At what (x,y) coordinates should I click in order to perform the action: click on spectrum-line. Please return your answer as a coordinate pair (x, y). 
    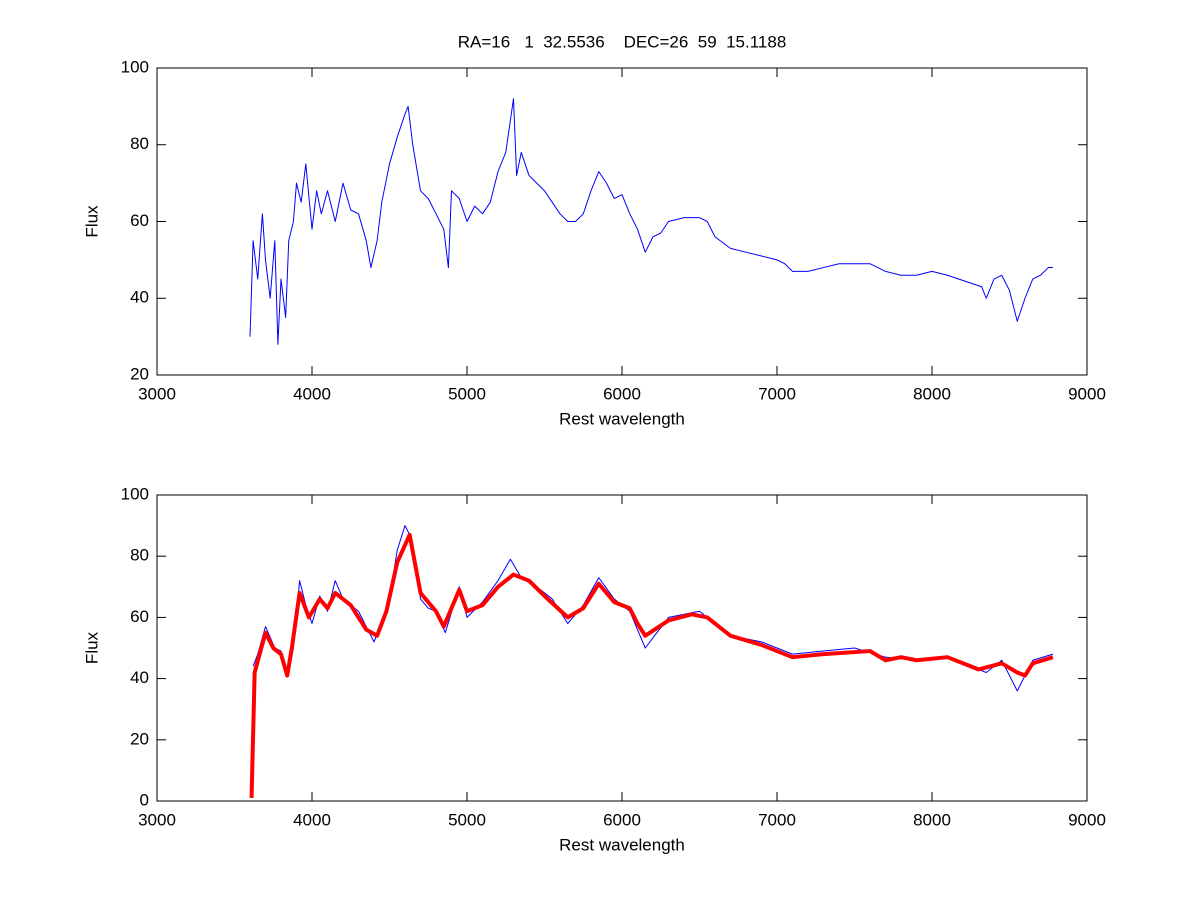
    Looking at the image, I should click on (653, 608).